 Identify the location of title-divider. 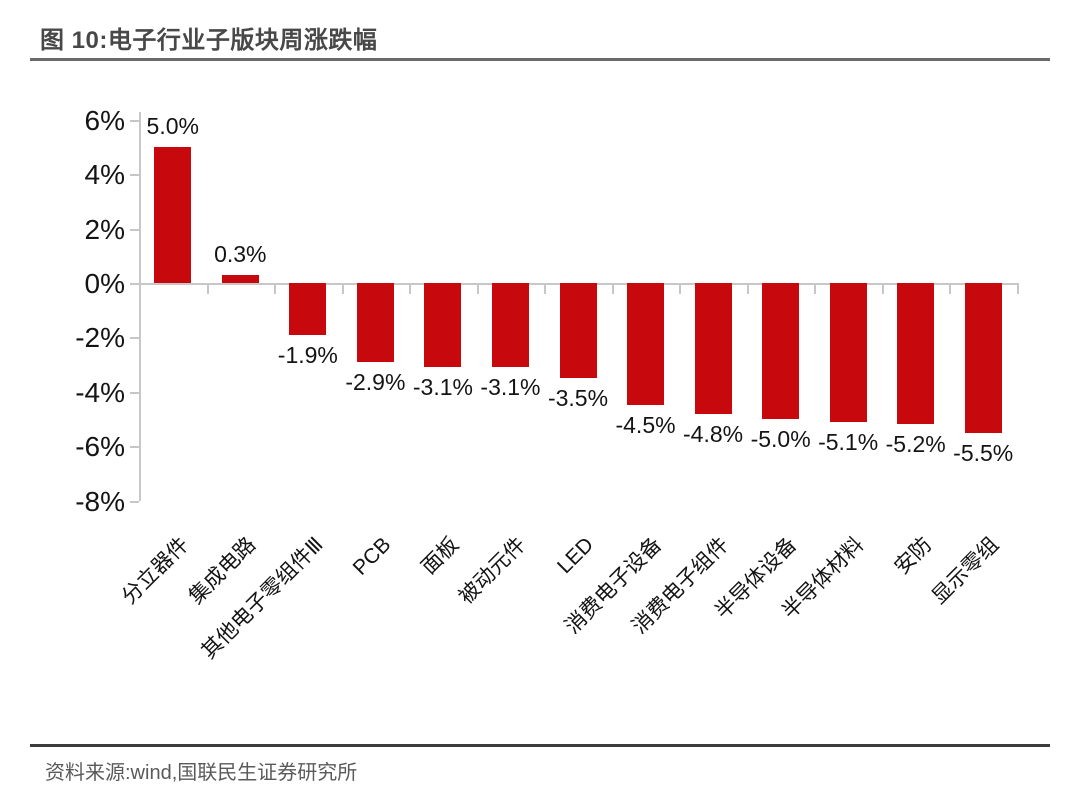
(540, 59).